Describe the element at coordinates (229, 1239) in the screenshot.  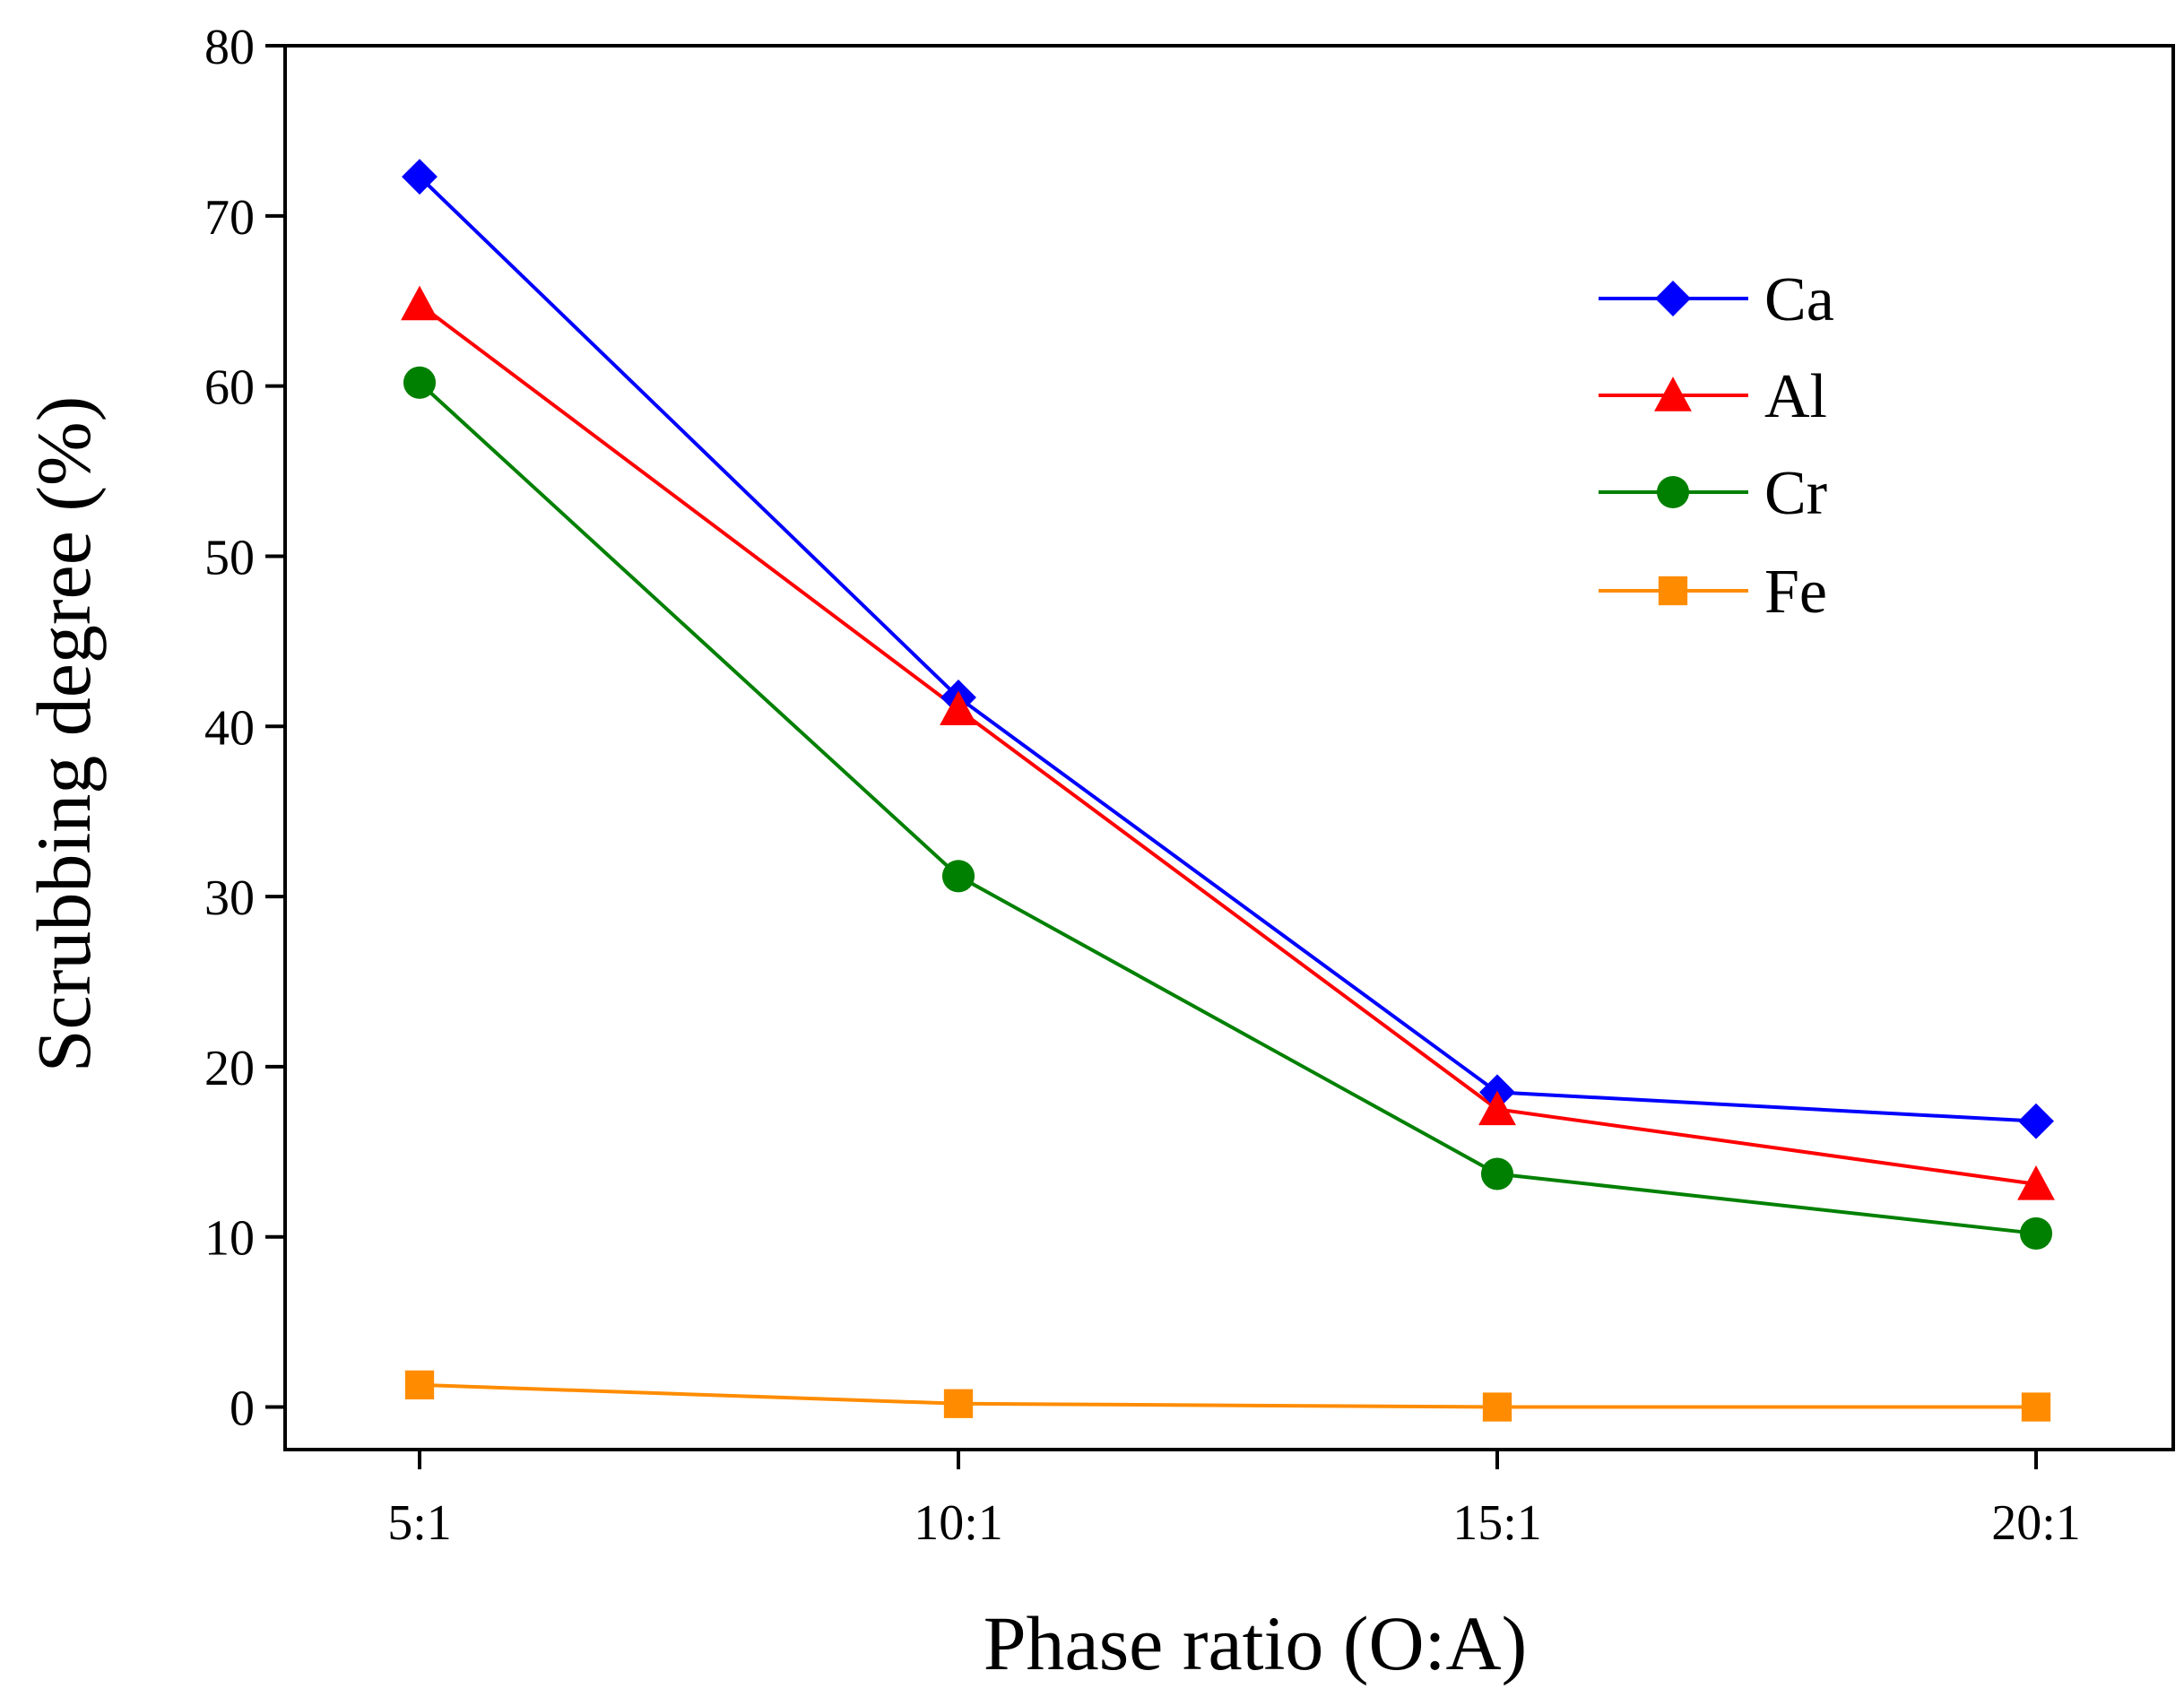
I see `y-tick-label: 10` at that location.